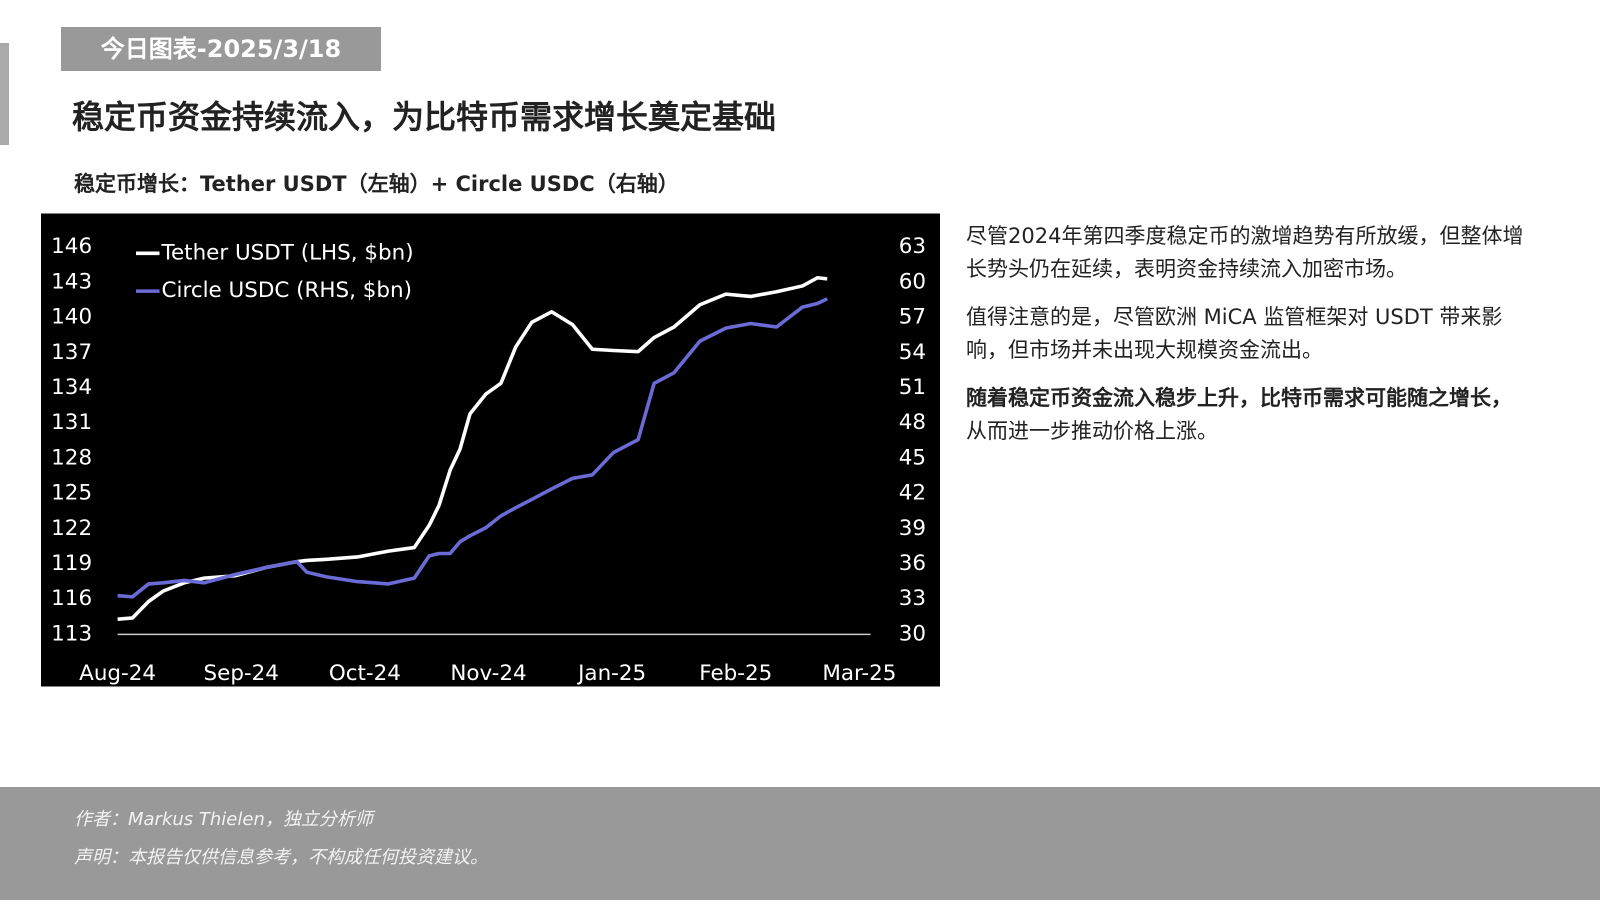 The image size is (1600, 900). What do you see at coordinates (912, 246) in the screenshot?
I see `y2-tick-label: 63` at bounding box center [912, 246].